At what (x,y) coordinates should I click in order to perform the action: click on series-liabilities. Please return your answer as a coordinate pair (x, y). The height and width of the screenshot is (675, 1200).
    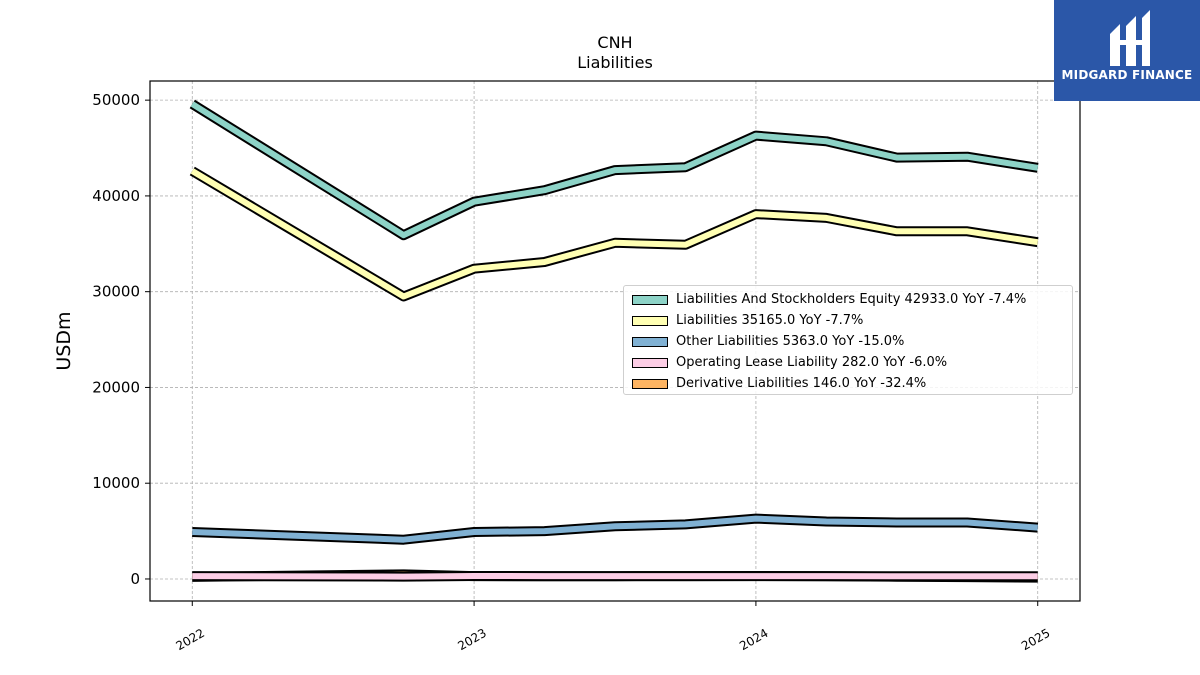
    Looking at the image, I should click on (614, 234).